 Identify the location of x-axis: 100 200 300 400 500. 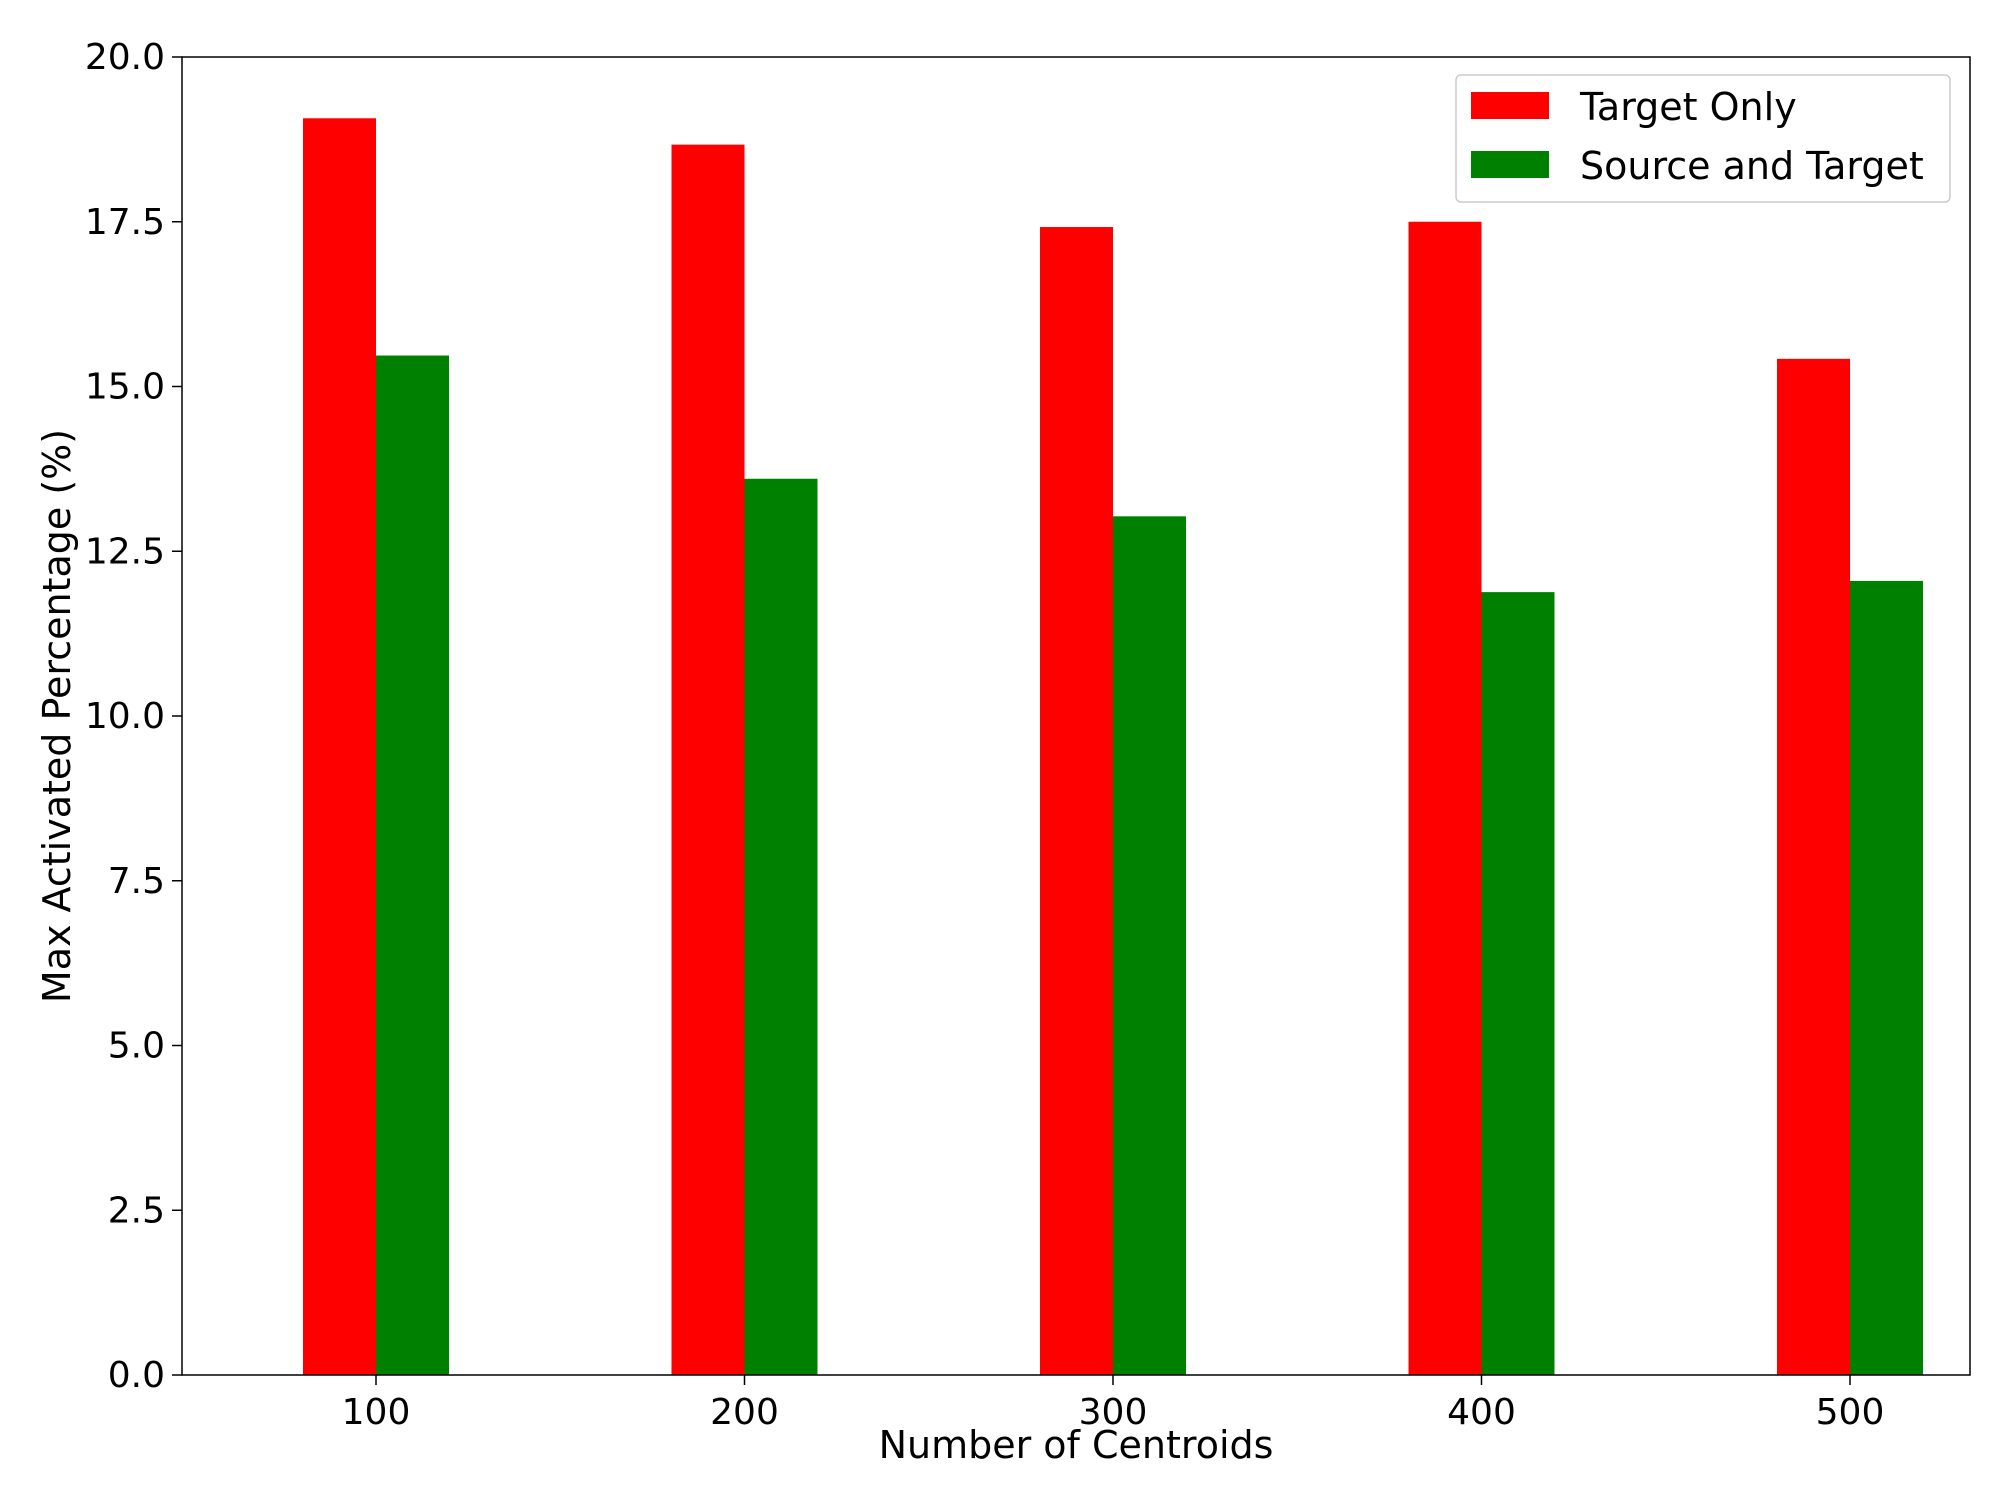
(1113, 1404).